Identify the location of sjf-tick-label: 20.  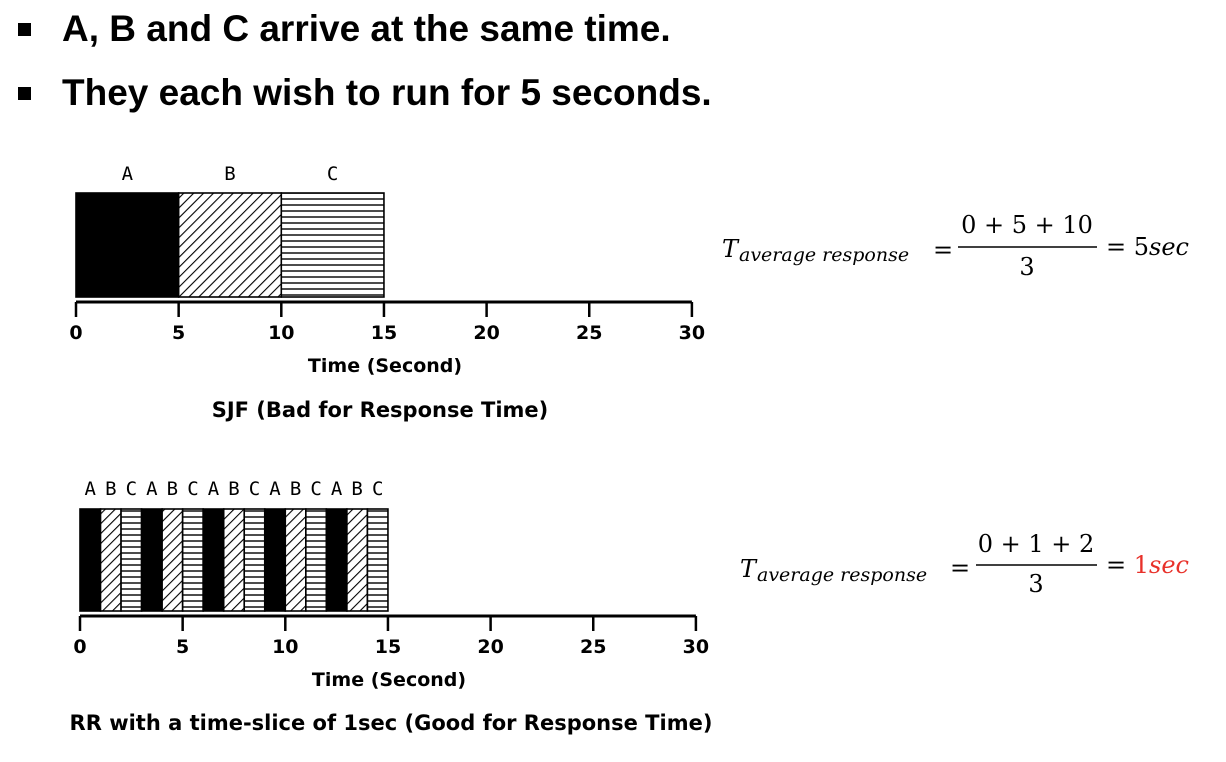
(486, 333).